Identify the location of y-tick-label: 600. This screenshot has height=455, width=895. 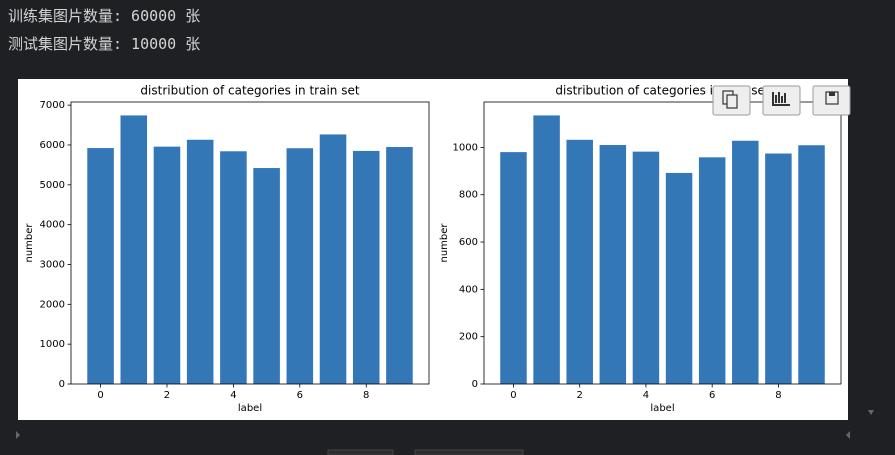
(468, 242).